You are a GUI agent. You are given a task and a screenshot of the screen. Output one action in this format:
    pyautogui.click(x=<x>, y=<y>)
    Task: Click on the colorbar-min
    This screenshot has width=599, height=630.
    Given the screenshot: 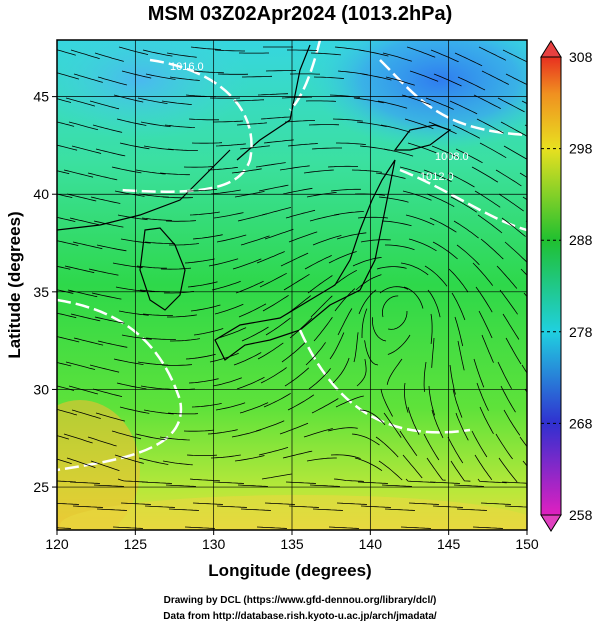 What is the action you would take?
    pyautogui.click(x=551, y=523)
    